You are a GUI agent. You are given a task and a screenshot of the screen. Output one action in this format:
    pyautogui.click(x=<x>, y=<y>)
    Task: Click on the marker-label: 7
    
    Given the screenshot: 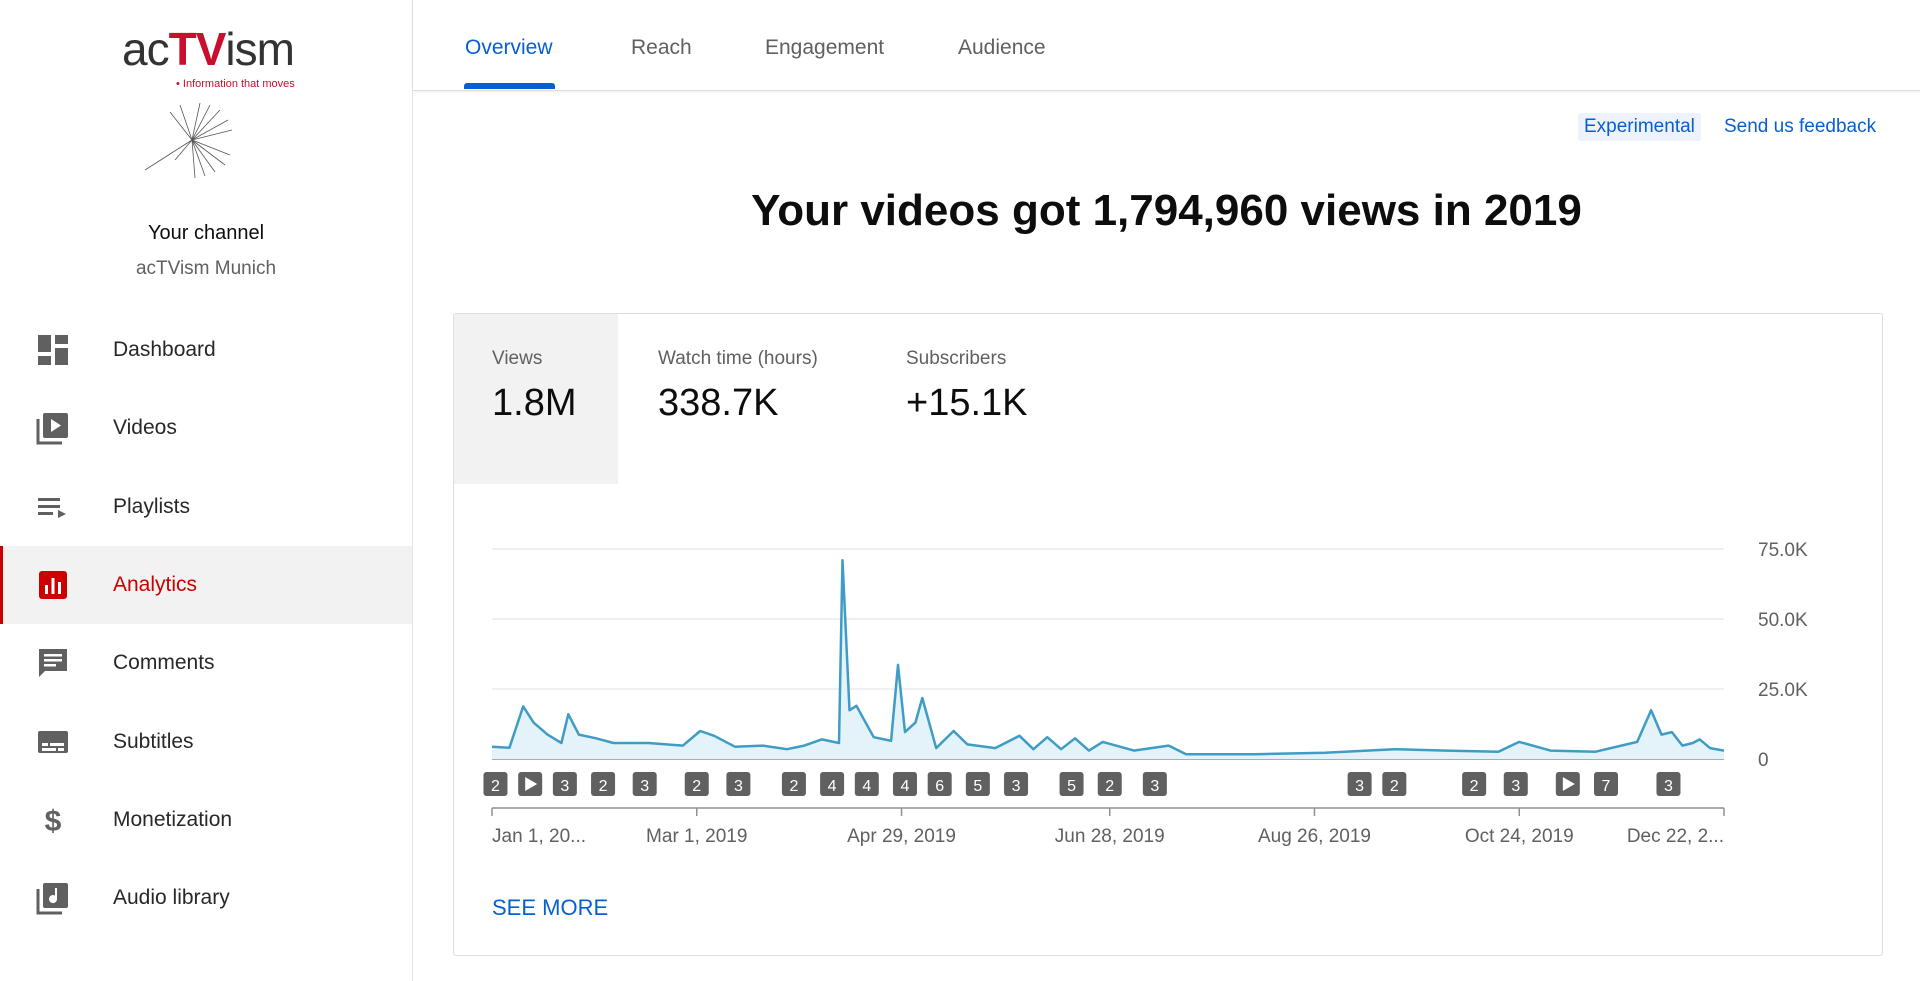 What is the action you would take?
    pyautogui.click(x=1606, y=786)
    